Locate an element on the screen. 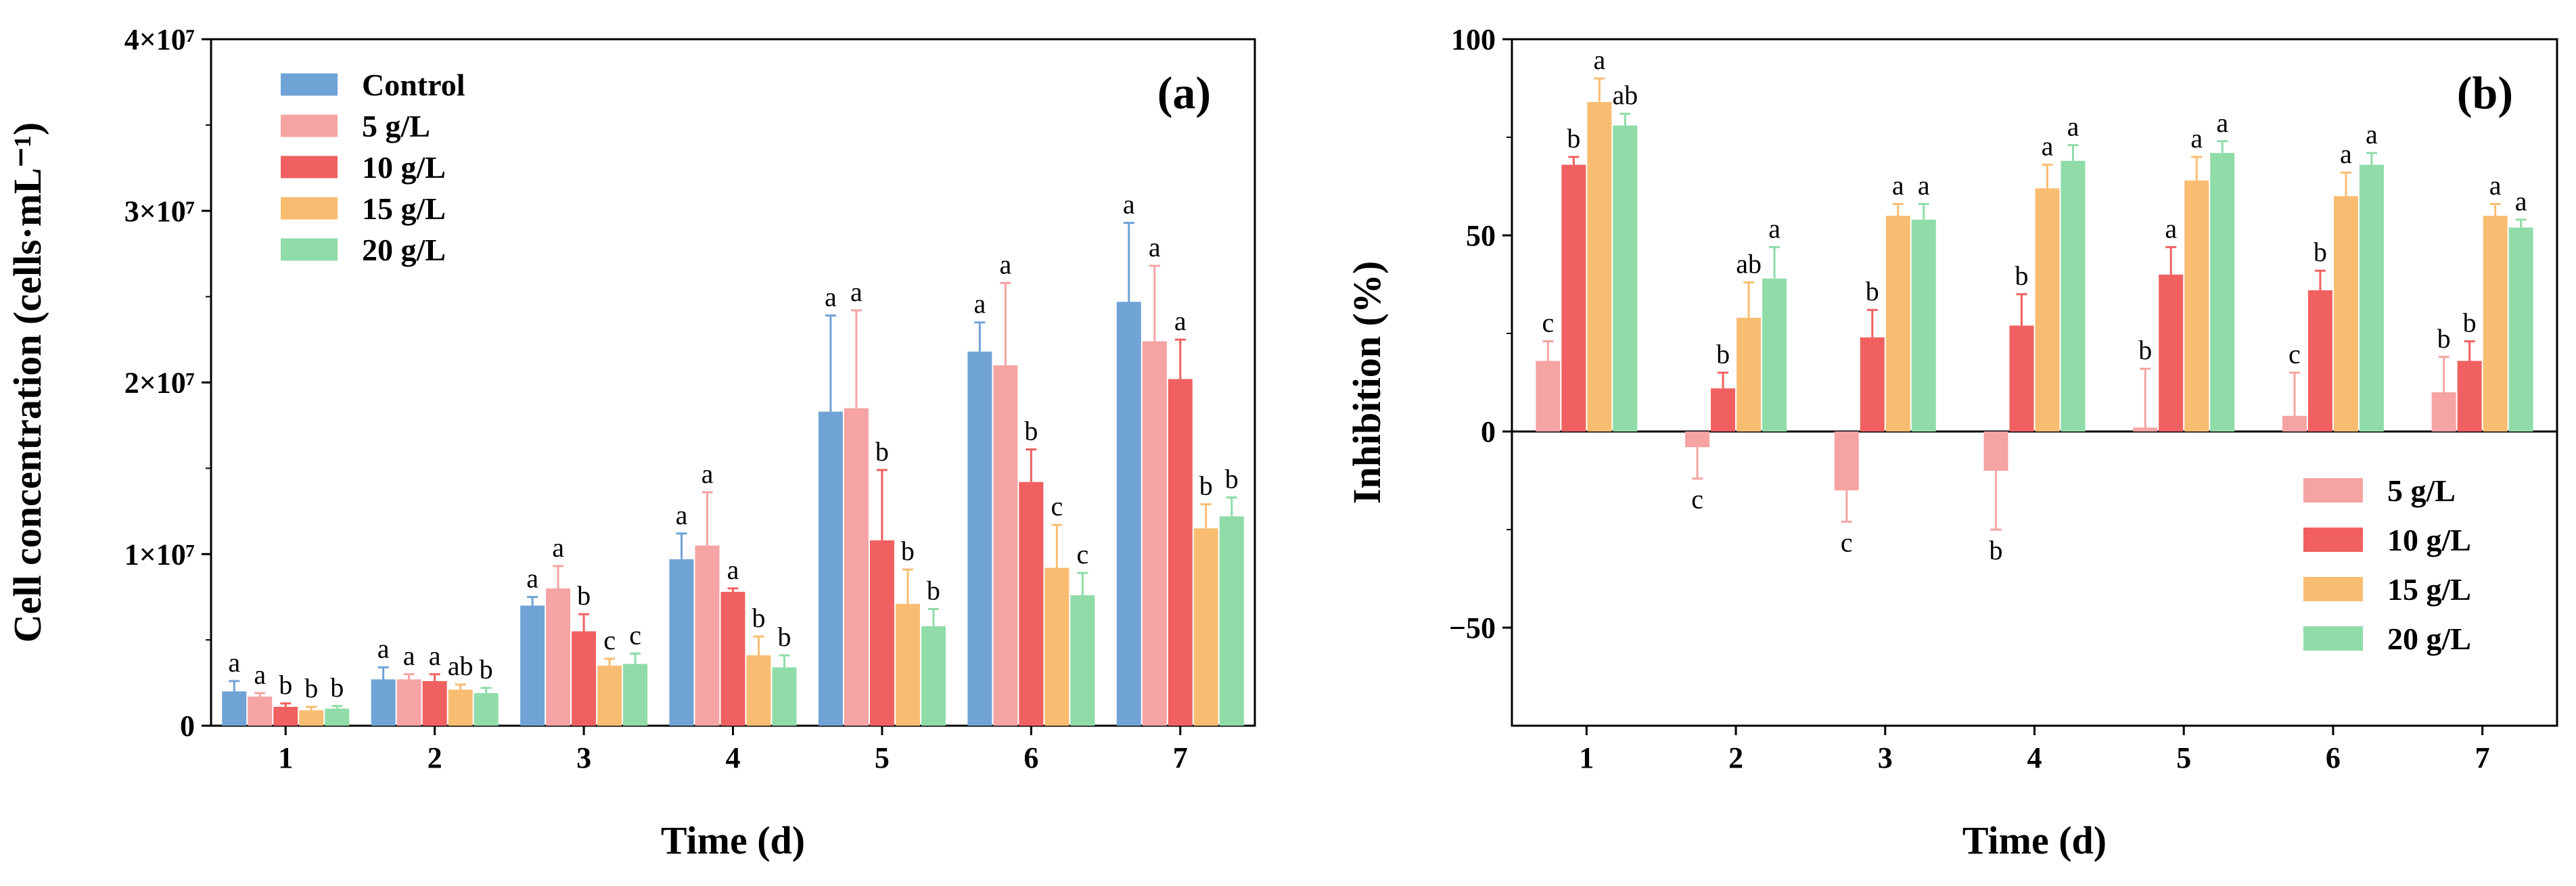 The height and width of the screenshot is (886, 2576). legend-label: Control is located at coordinates (413, 85).